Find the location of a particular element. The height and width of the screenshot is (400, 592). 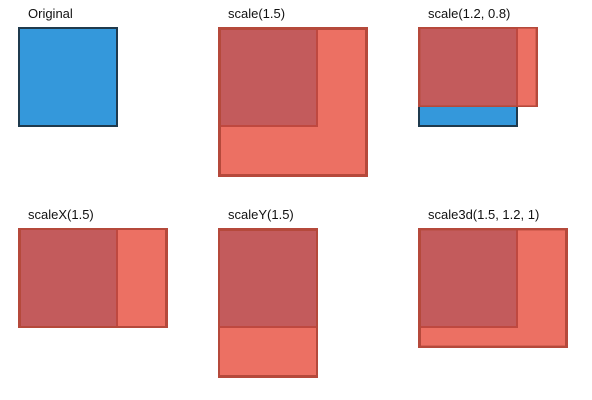

demo-label: scale(1.2, 0.8) is located at coordinates (469, 13).